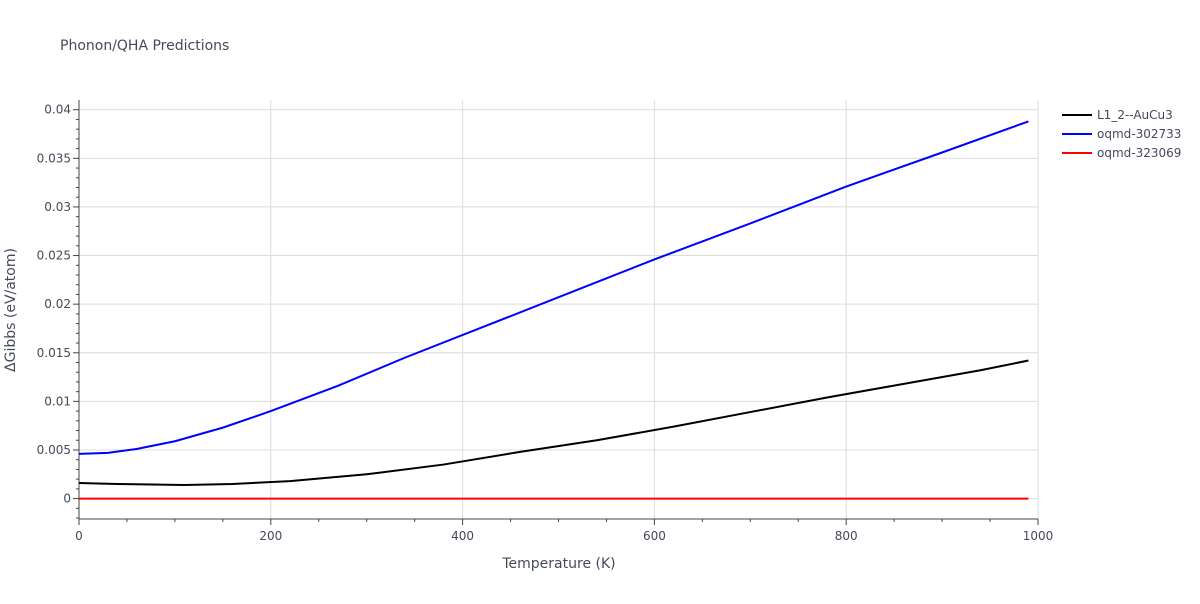 The image size is (1200, 604). I want to click on chart-title: Phonon/QHA Predictions, so click(144, 46).